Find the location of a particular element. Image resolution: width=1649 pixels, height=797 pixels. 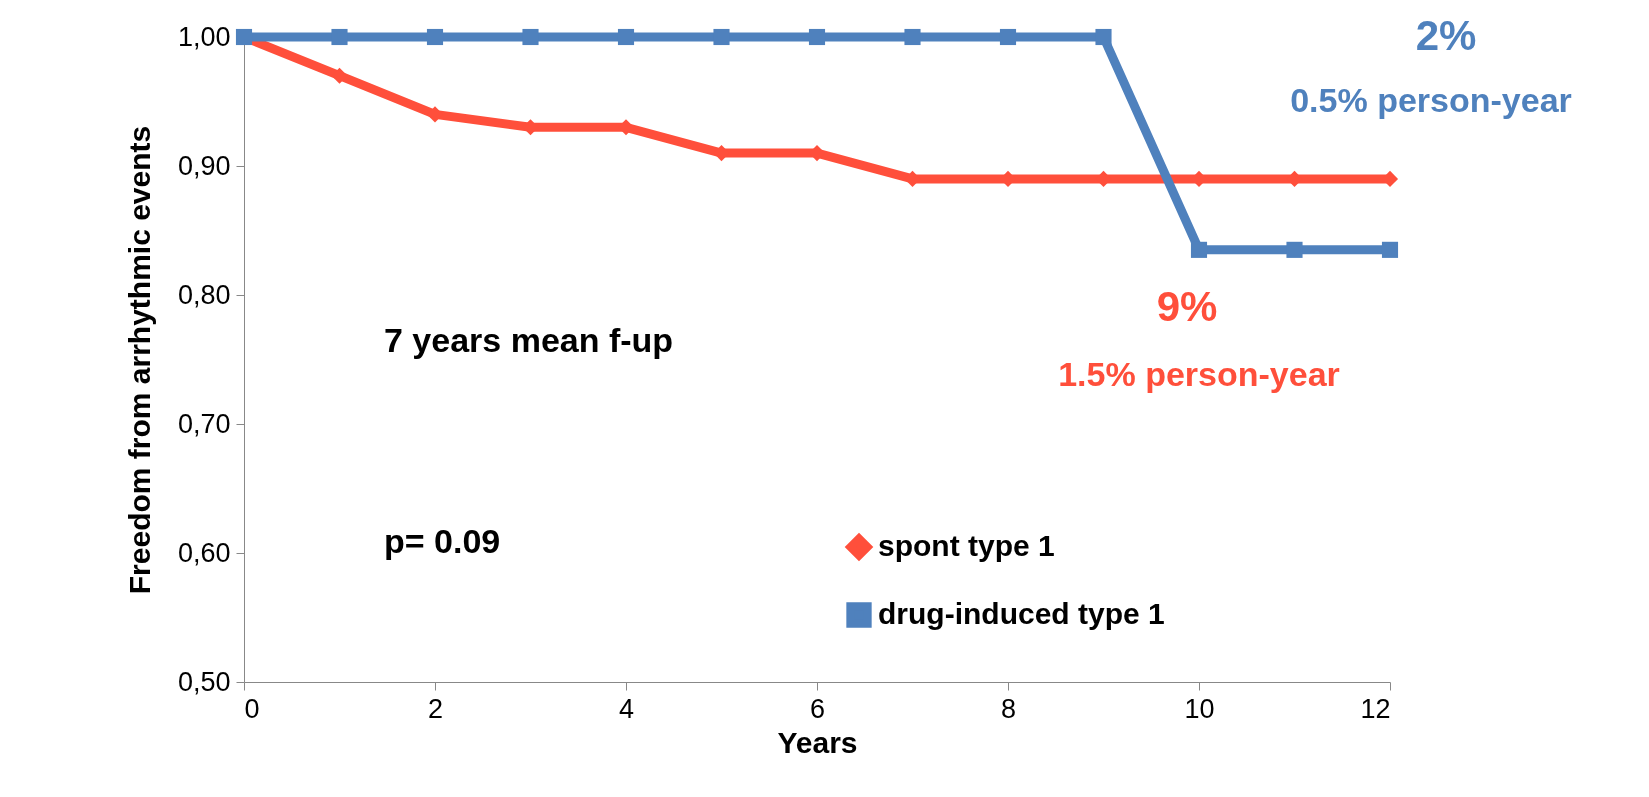

x-tick-label: 2 is located at coordinates (435, 708).